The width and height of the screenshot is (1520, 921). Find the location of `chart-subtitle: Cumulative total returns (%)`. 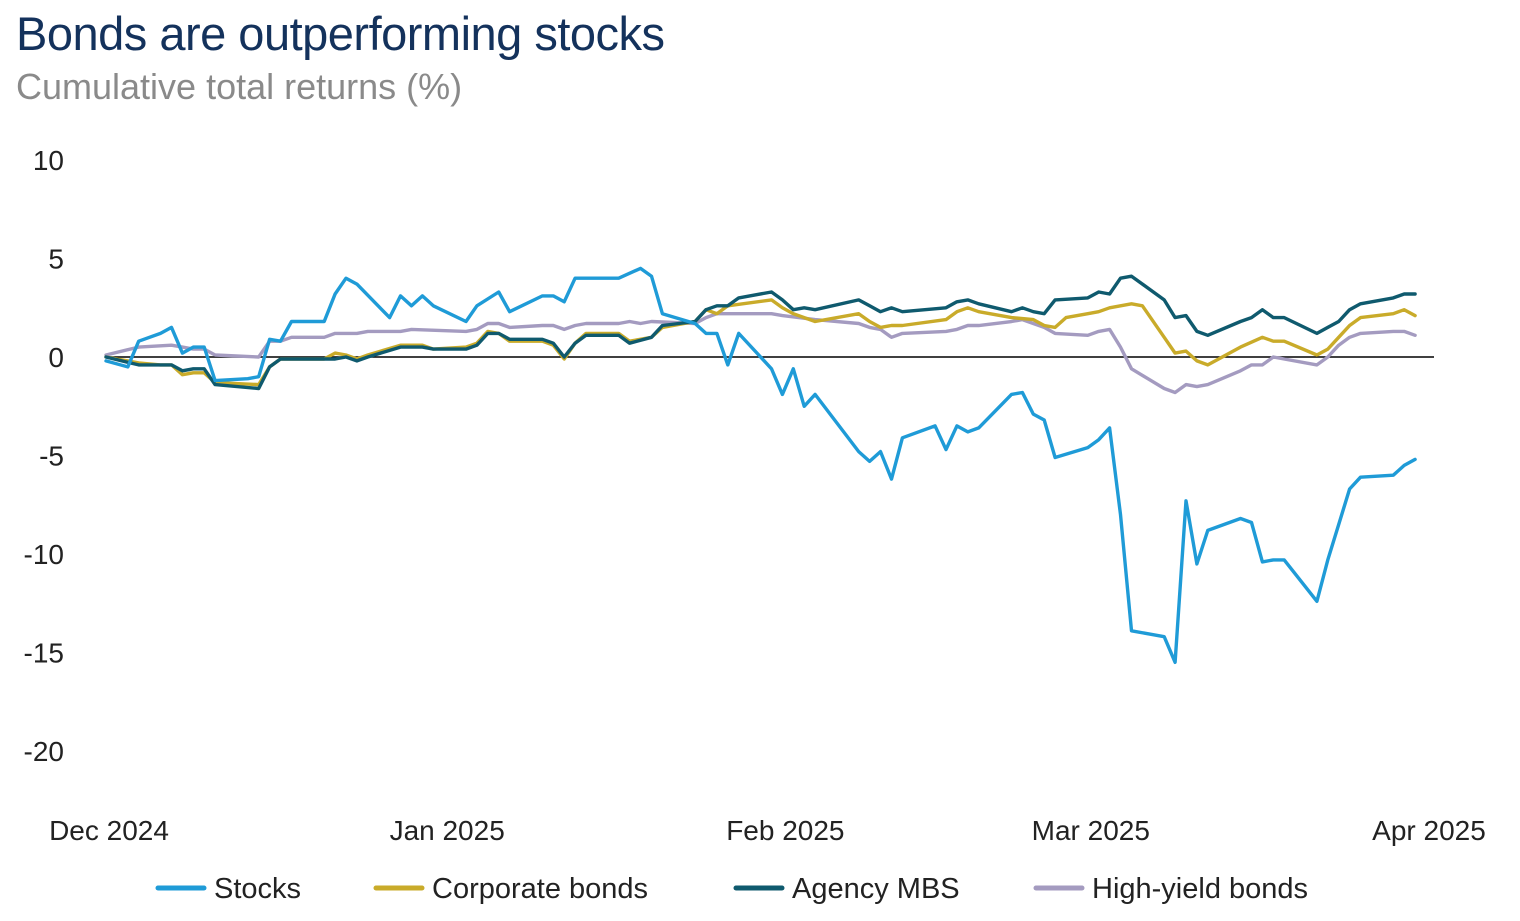

chart-subtitle: Cumulative total returns (%) is located at coordinates (239, 86).